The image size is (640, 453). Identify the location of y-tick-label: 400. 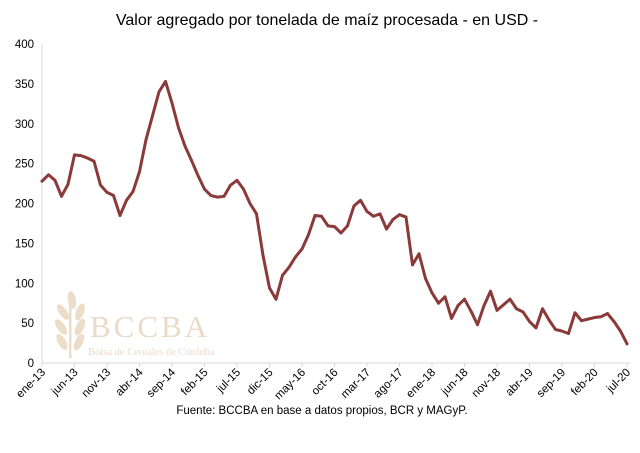
(24, 45).